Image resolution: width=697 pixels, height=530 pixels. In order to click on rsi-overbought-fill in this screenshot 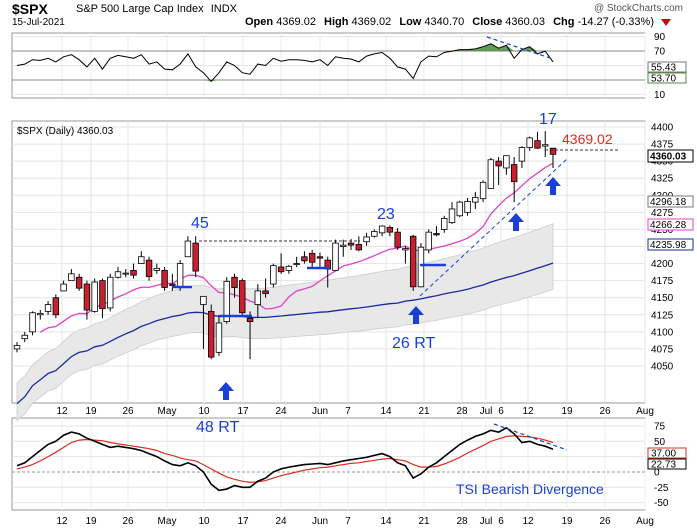, I will do `click(285, 47)`.